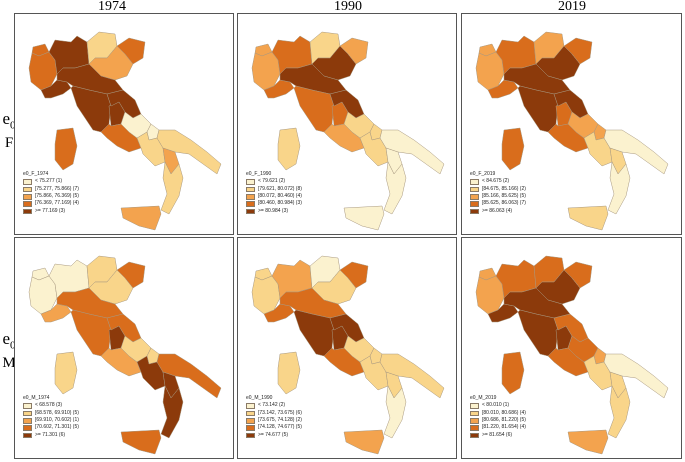  I want to click on legend-entry: < 75.277 (1), so click(51, 182).